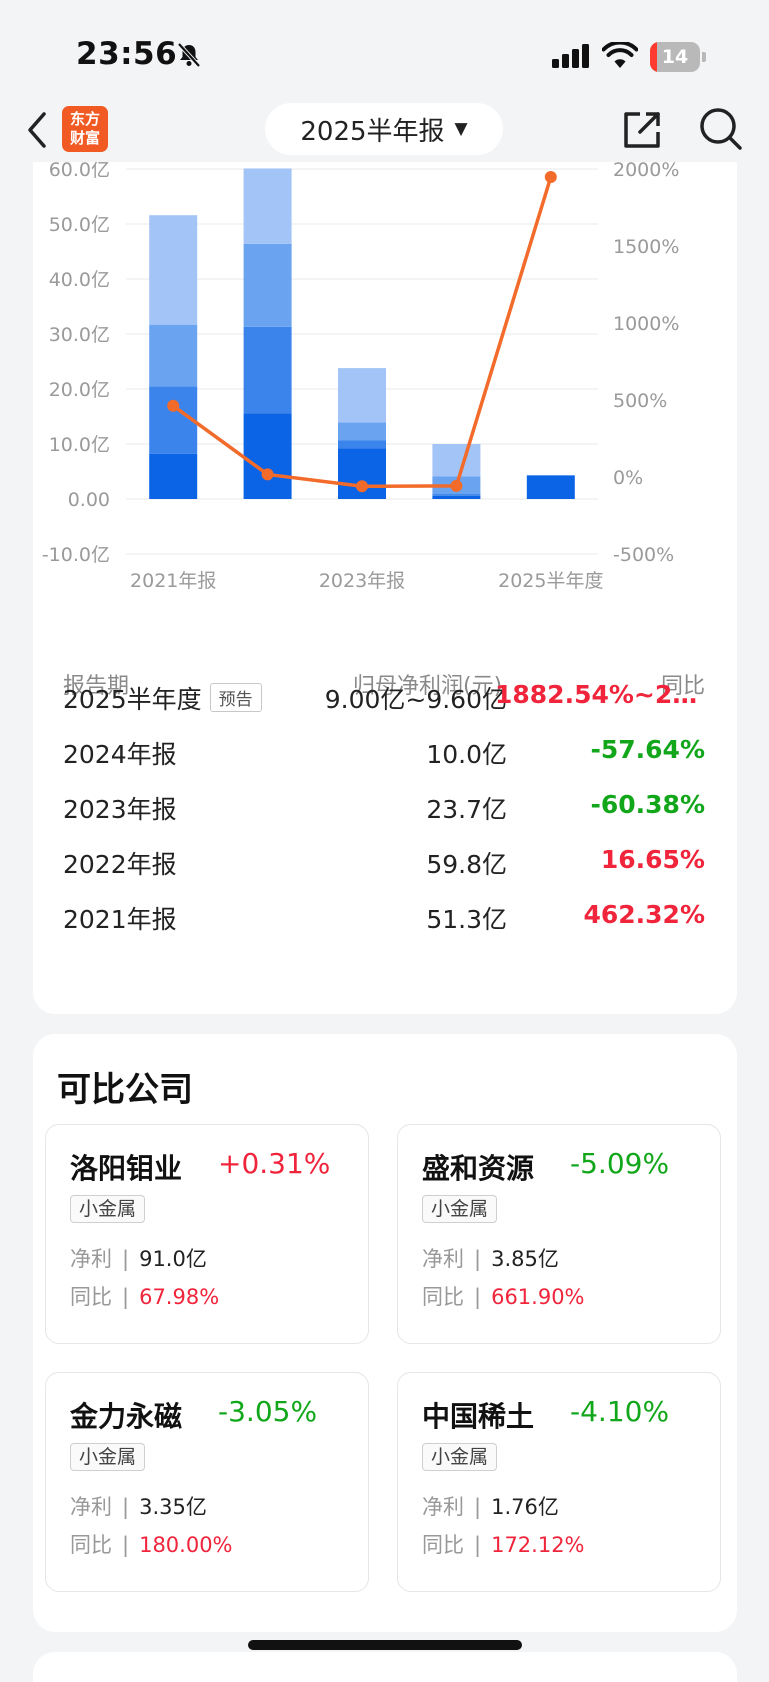  Describe the element at coordinates (646, 171) in the screenshot. I see `y-tick-right: 2000%` at that location.